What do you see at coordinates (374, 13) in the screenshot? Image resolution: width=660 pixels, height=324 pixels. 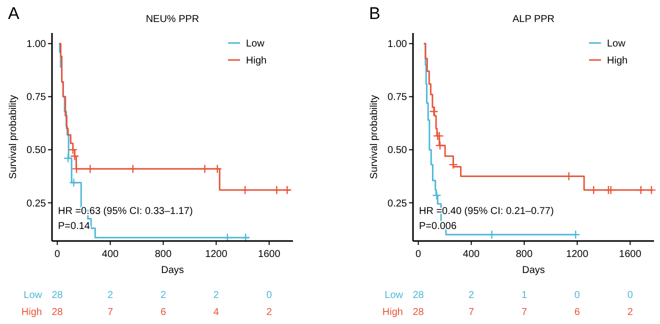 I see `text: B` at bounding box center [374, 13].